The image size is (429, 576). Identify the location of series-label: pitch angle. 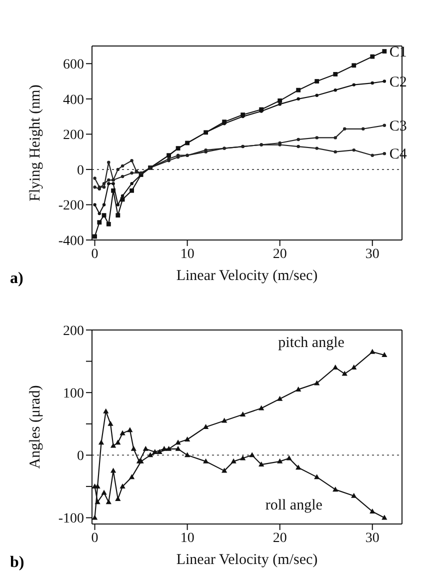
(311, 343).